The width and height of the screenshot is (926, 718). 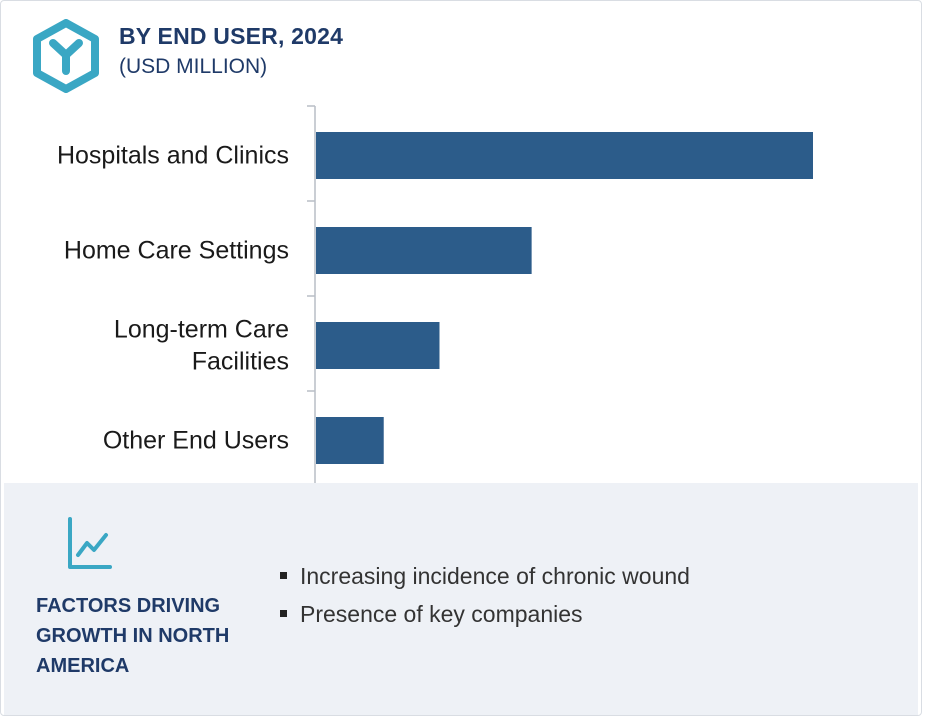 What do you see at coordinates (378, 345) in the screenshot?
I see `bar-long-term-care-facilities` at bounding box center [378, 345].